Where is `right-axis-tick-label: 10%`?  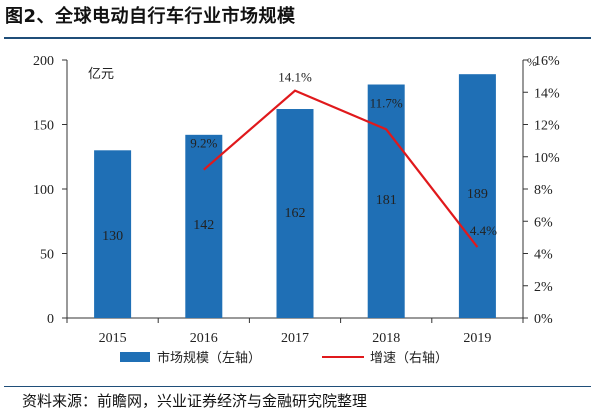
right-axis-tick-label: 10% is located at coordinates (547, 158).